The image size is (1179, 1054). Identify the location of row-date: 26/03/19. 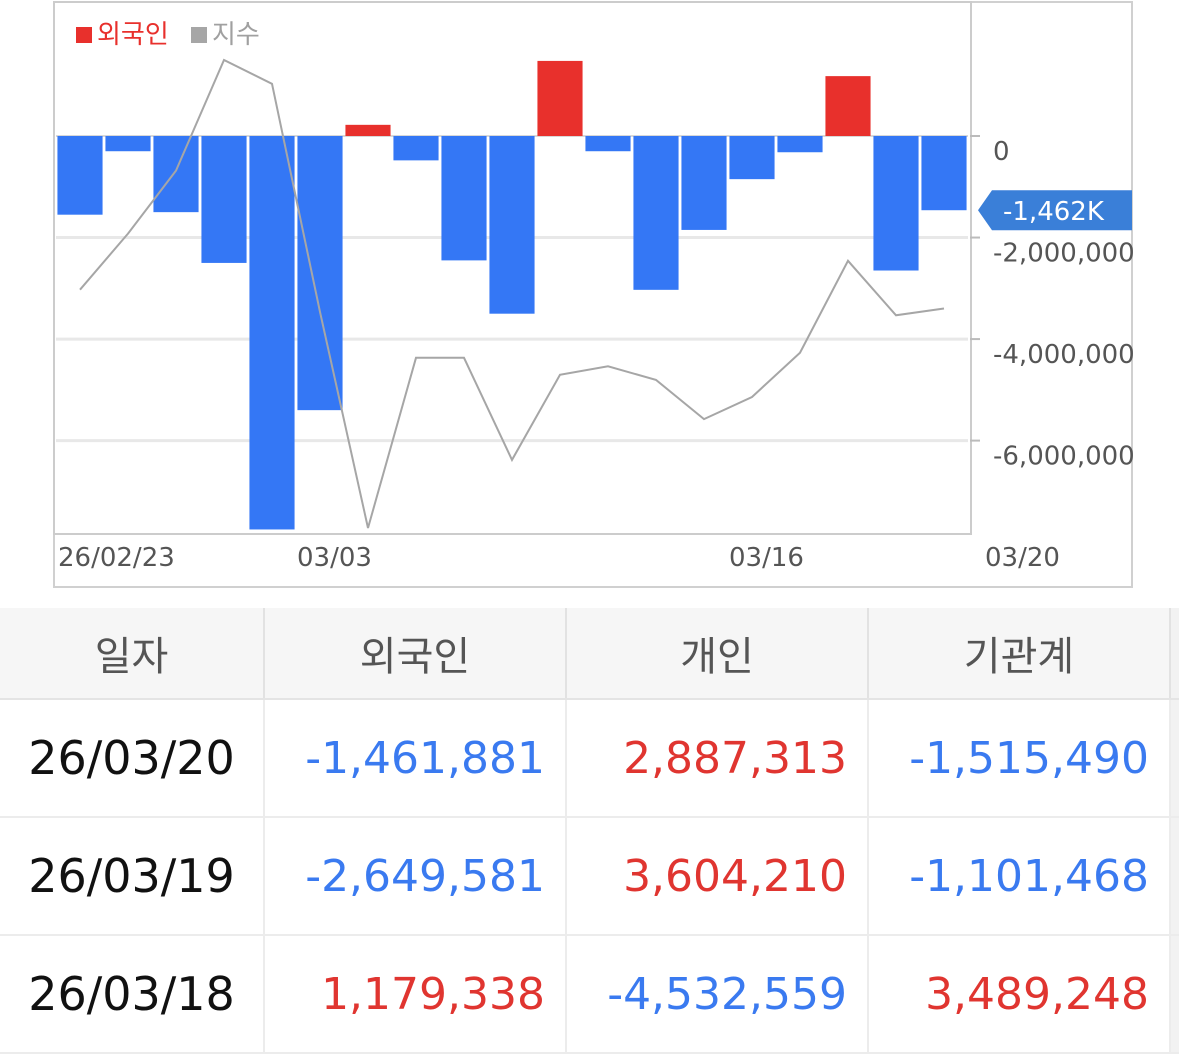
(132, 876).